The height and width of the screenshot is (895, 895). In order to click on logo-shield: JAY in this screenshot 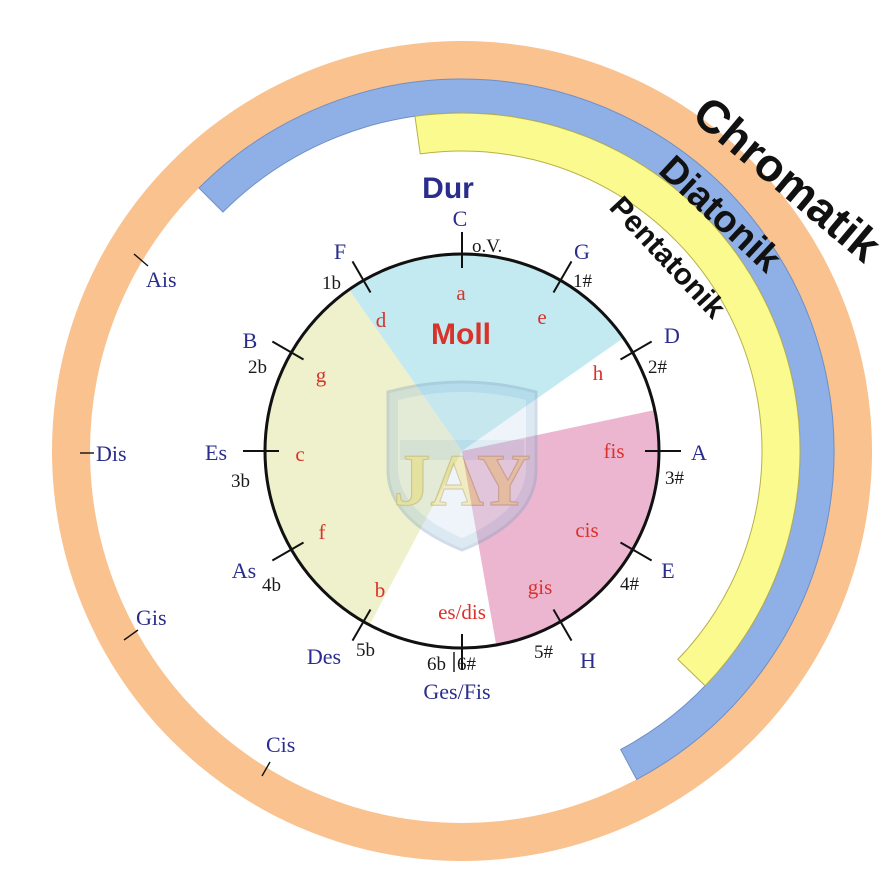, I will do `click(462, 466)`.